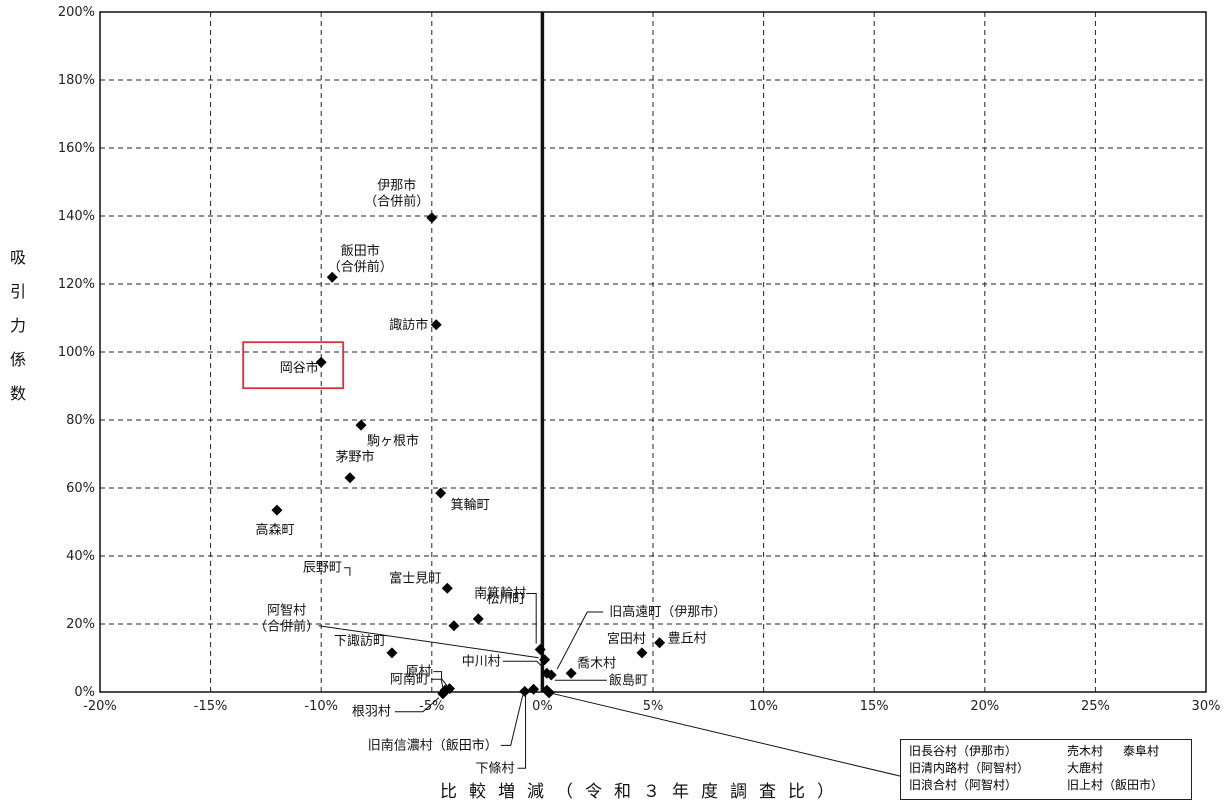 The width and height of the screenshot is (1226, 805). Describe the element at coordinates (984, 706) in the screenshot. I see `x-tick-label: 20%` at that location.